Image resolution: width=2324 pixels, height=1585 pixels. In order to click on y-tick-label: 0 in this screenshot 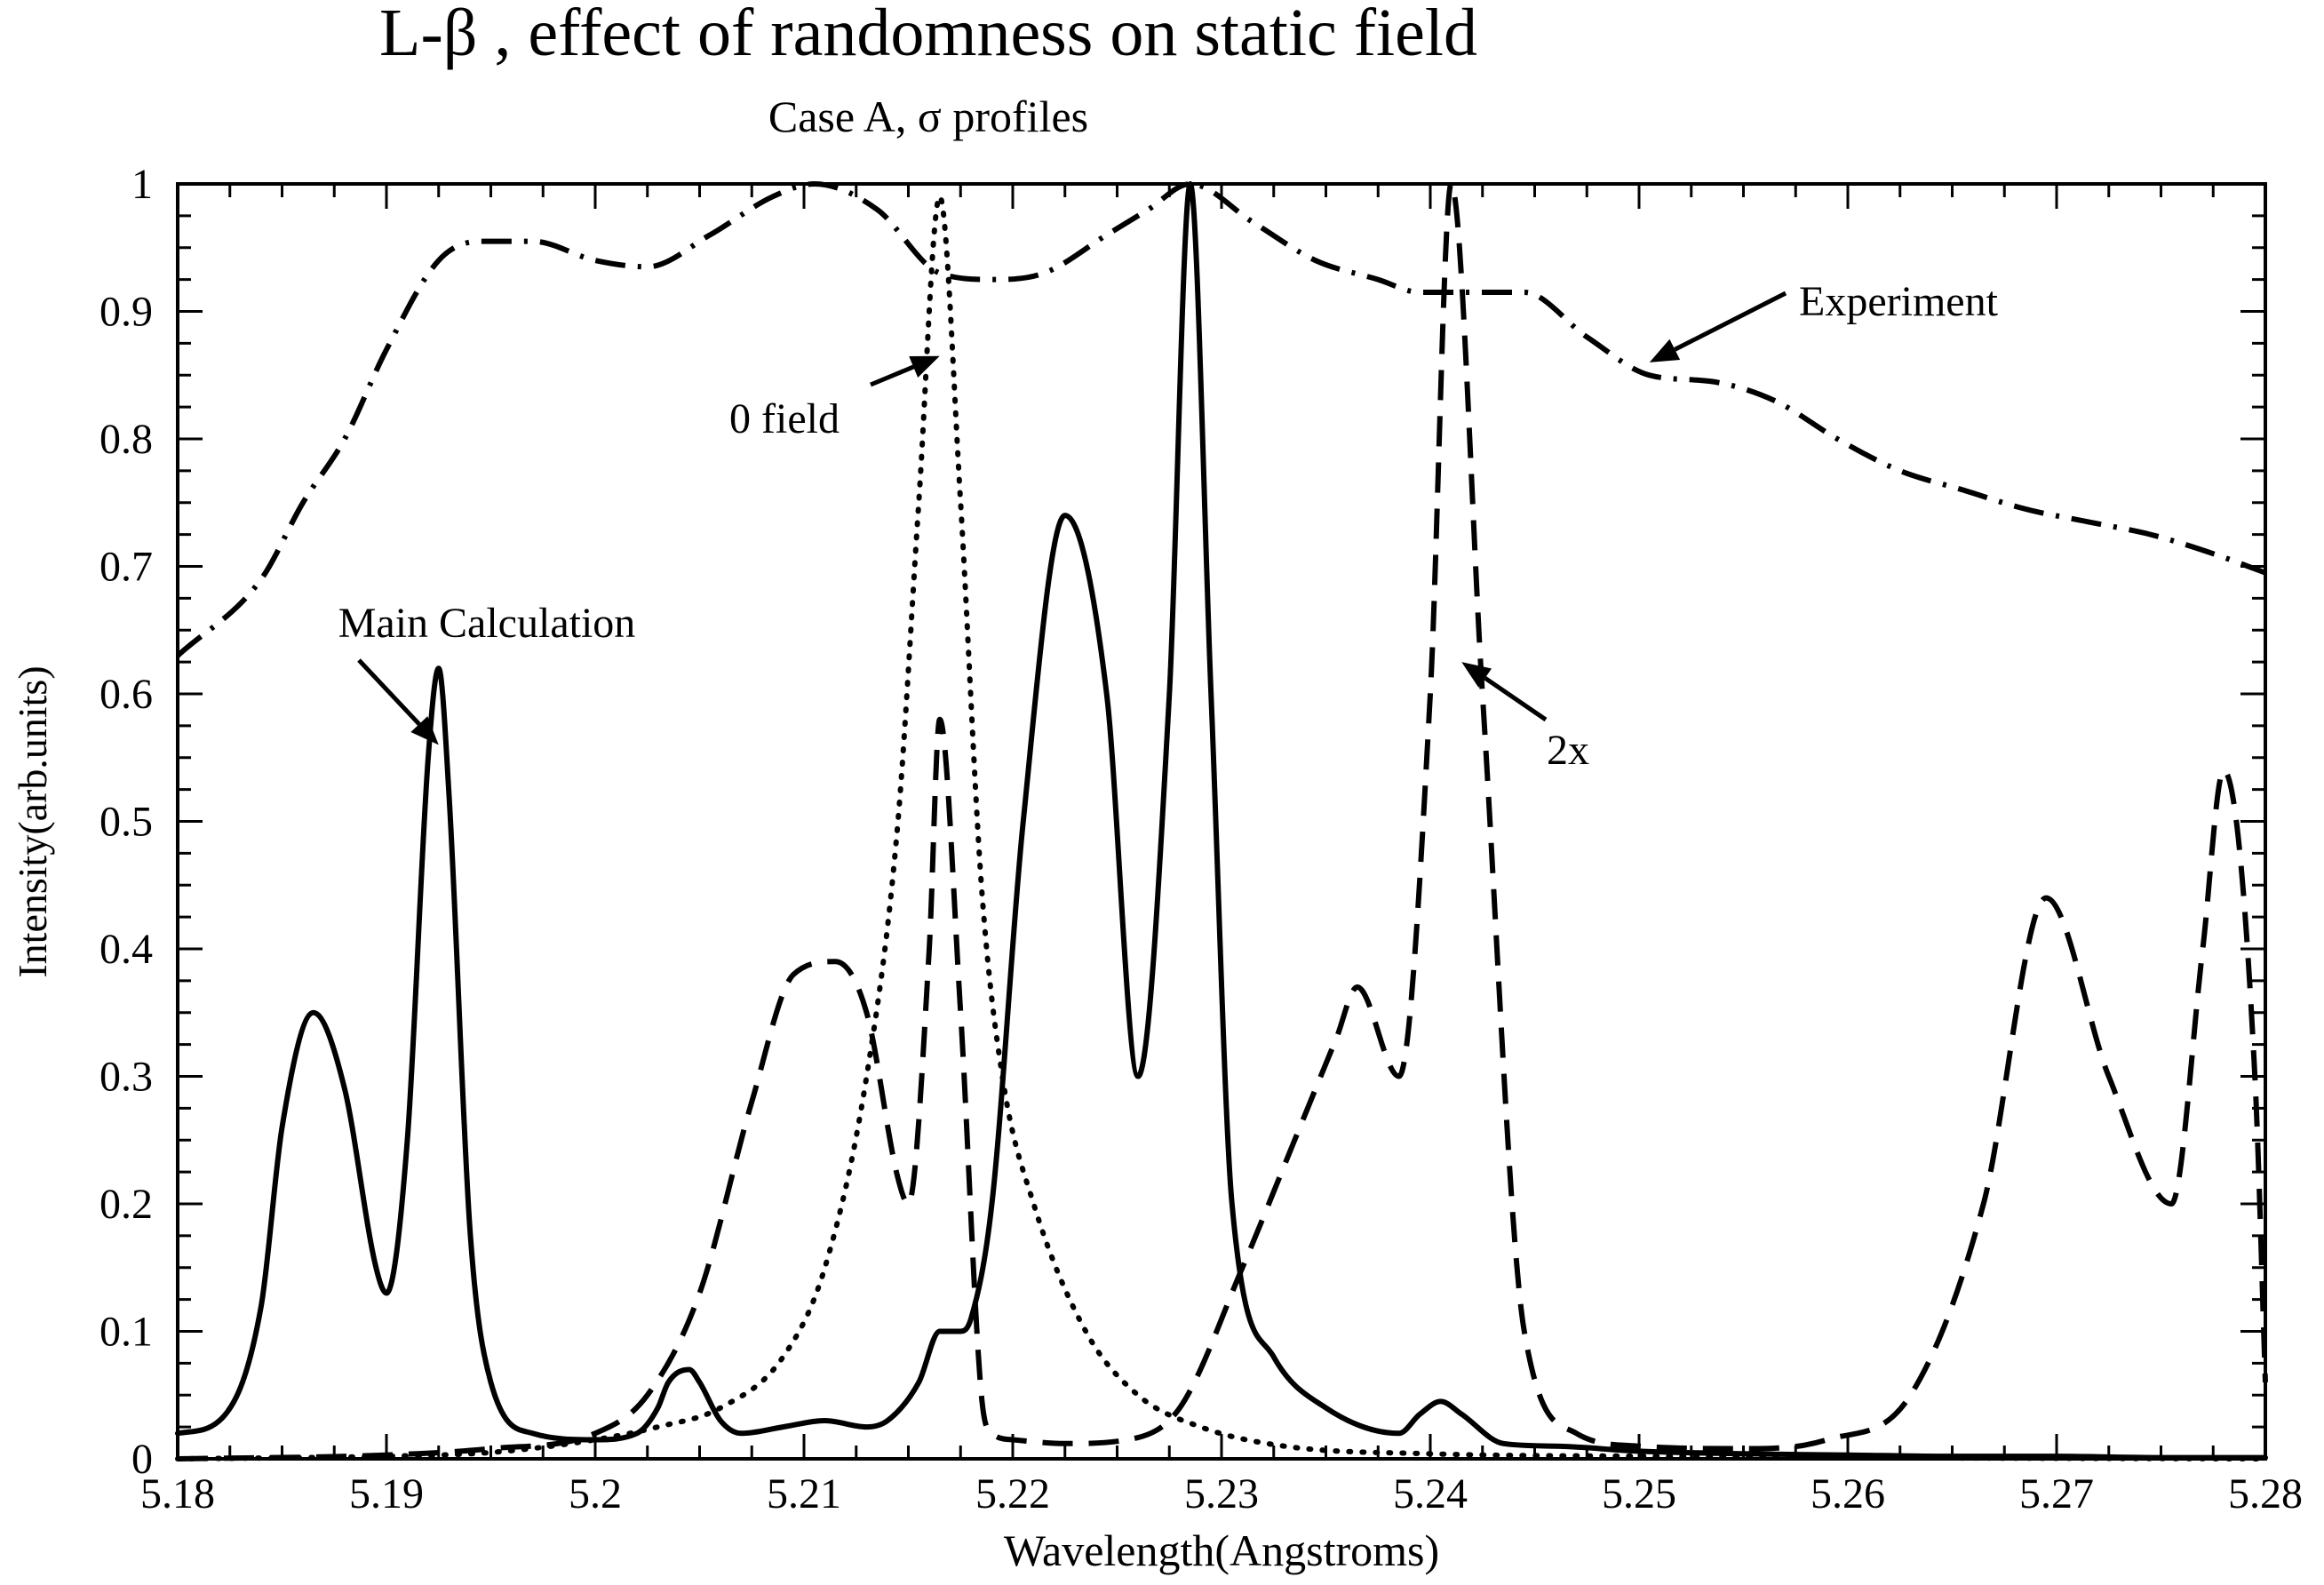, I will do `click(142, 1460)`.